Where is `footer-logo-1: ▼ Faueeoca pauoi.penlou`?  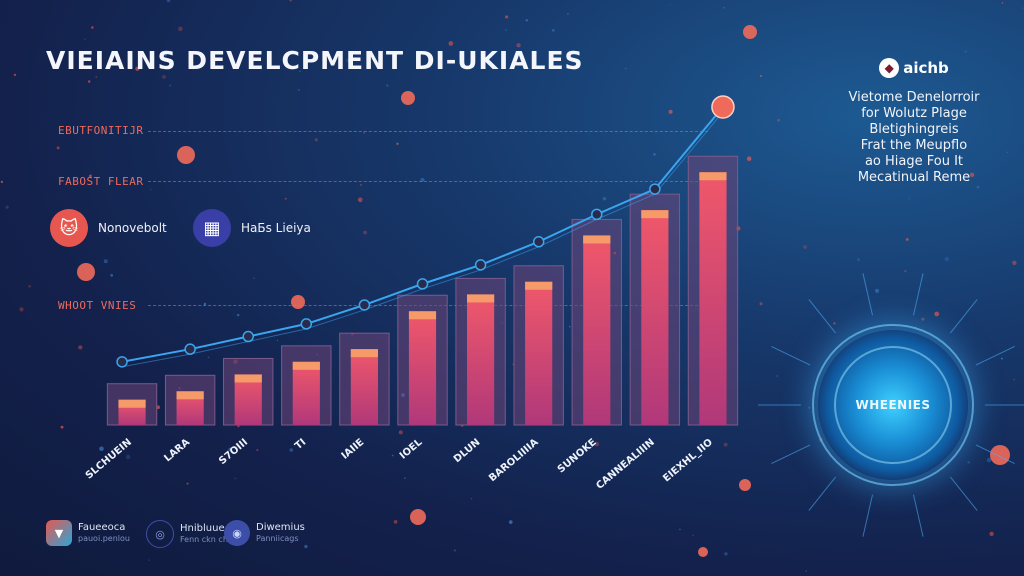 footer-logo-1: ▼ Faueeoca pauoi.penlou is located at coordinates (88, 533).